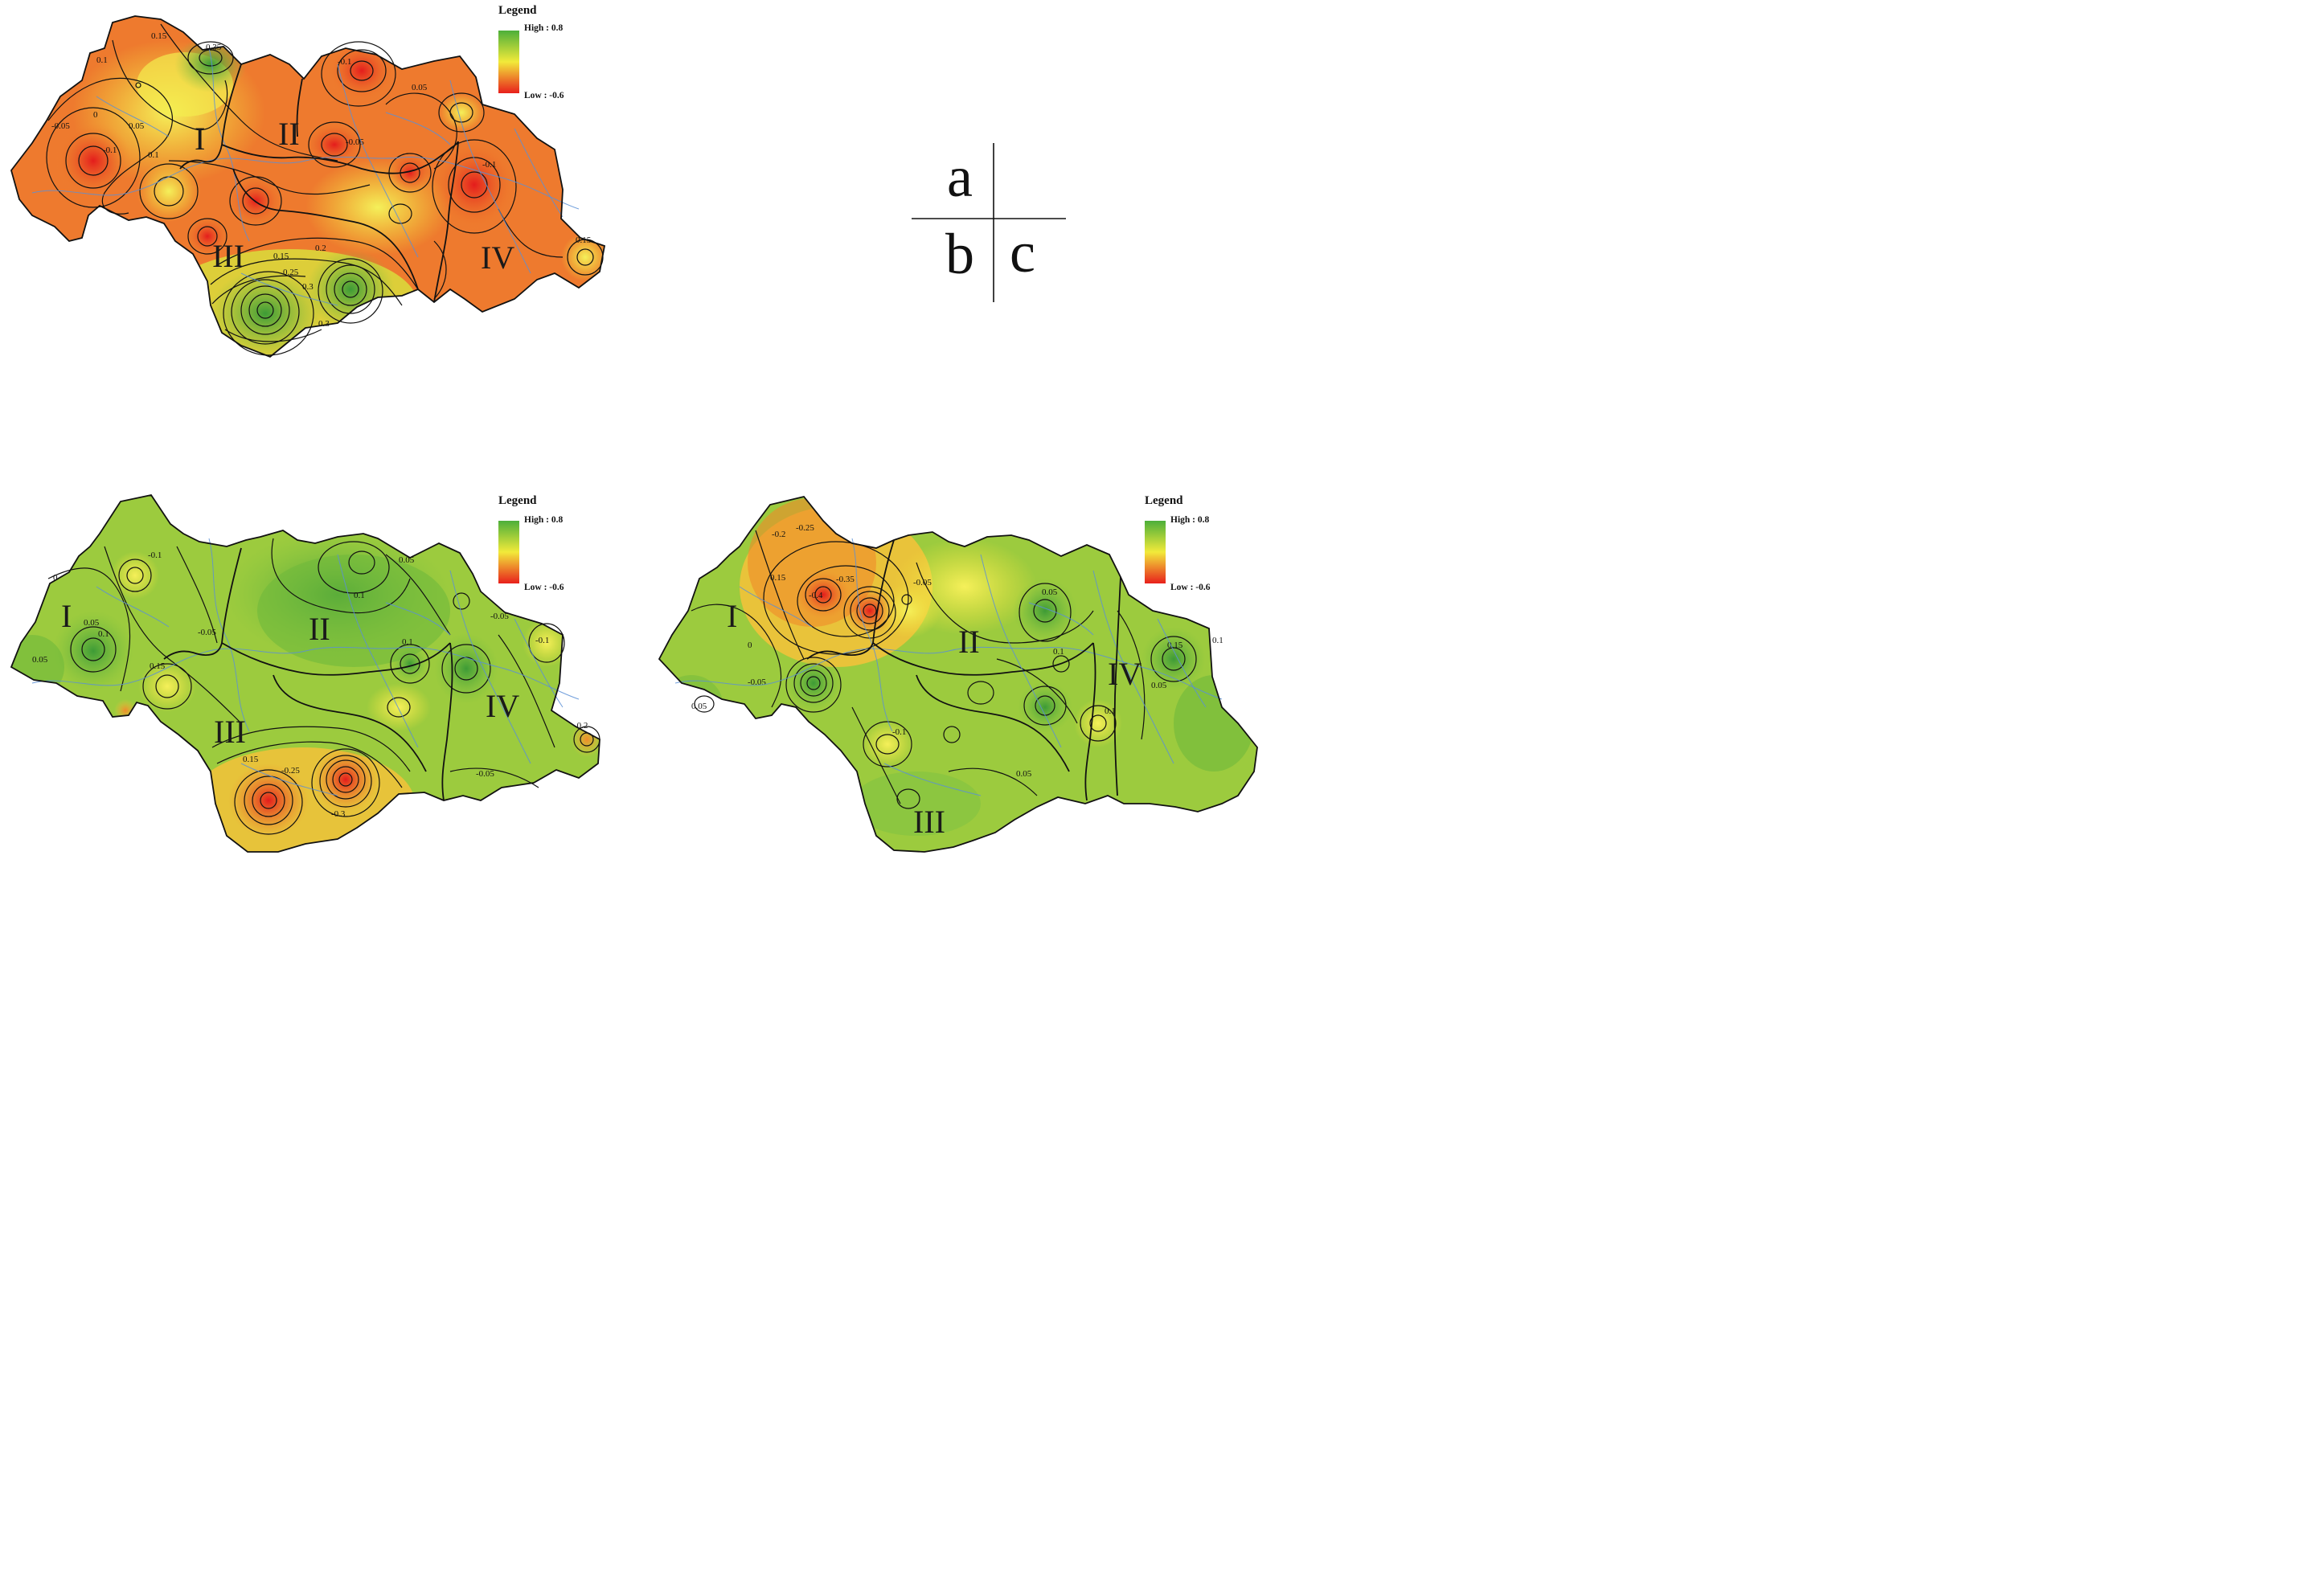 This screenshot has height=1584, width=2324. Describe the element at coordinates (66, 616) in the screenshot. I see `region-label-b-I: I` at that location.